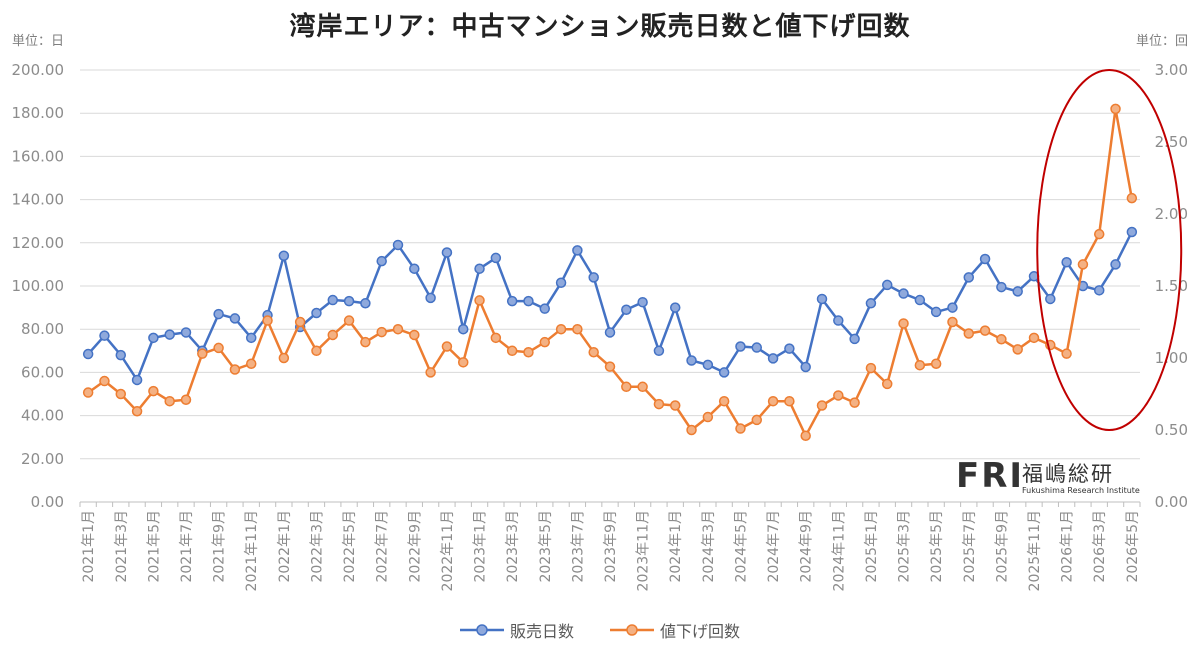  Describe the element at coordinates (448, 550) in the screenshot. I see `x-tick-label: 2022年11月` at that location.